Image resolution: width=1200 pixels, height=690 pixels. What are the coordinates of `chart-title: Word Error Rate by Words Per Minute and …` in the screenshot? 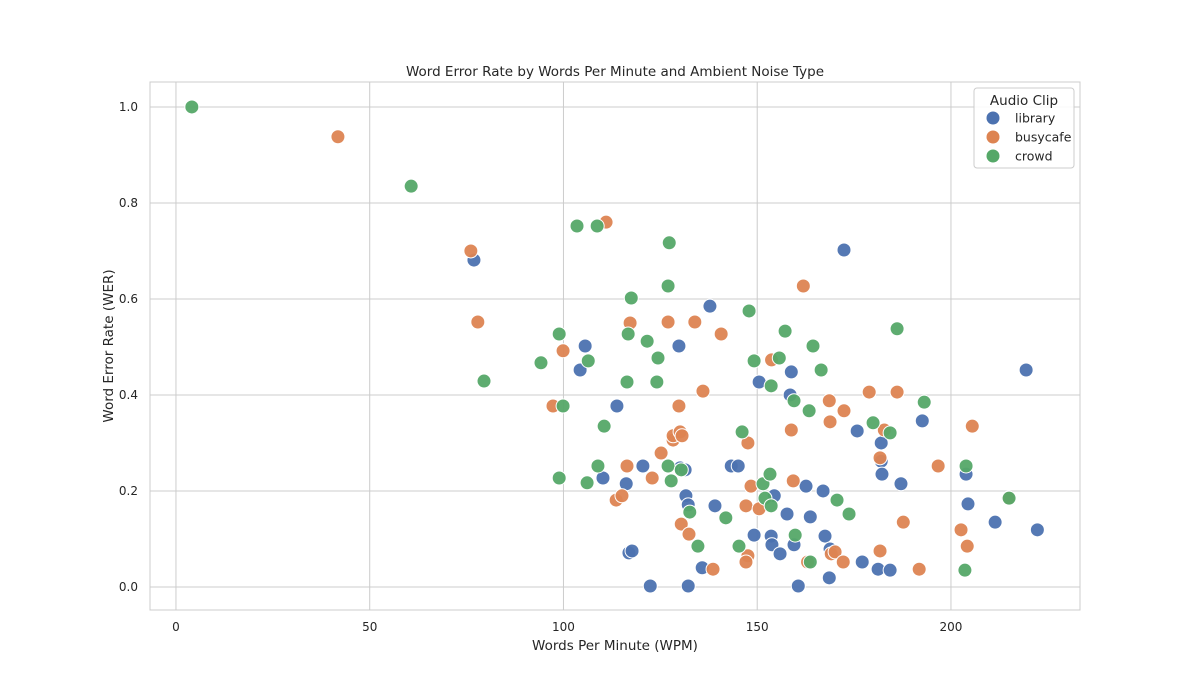 It's located at (615, 72).